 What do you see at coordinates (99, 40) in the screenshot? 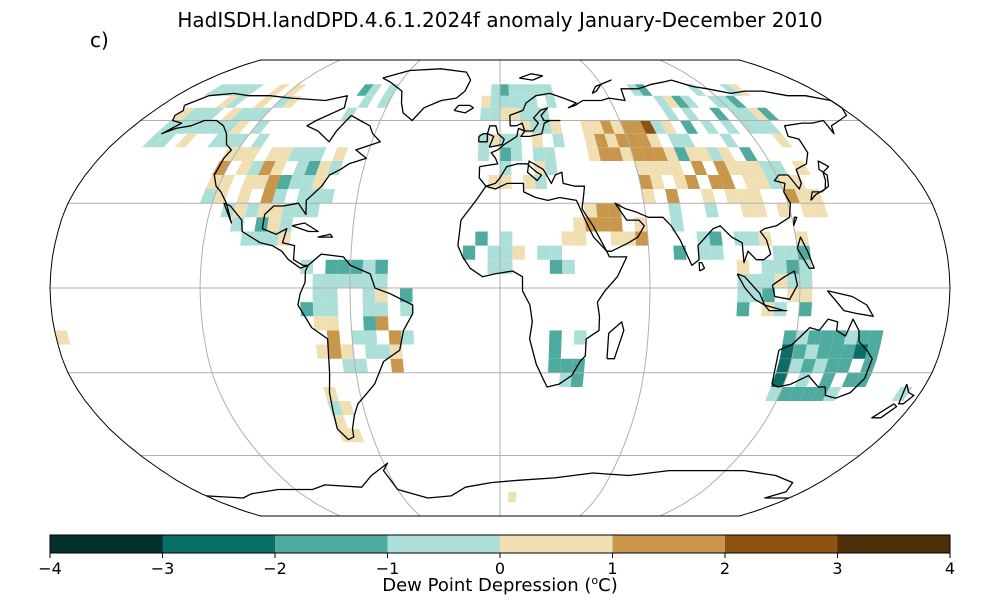
I see `panel-label: c)` at bounding box center [99, 40].